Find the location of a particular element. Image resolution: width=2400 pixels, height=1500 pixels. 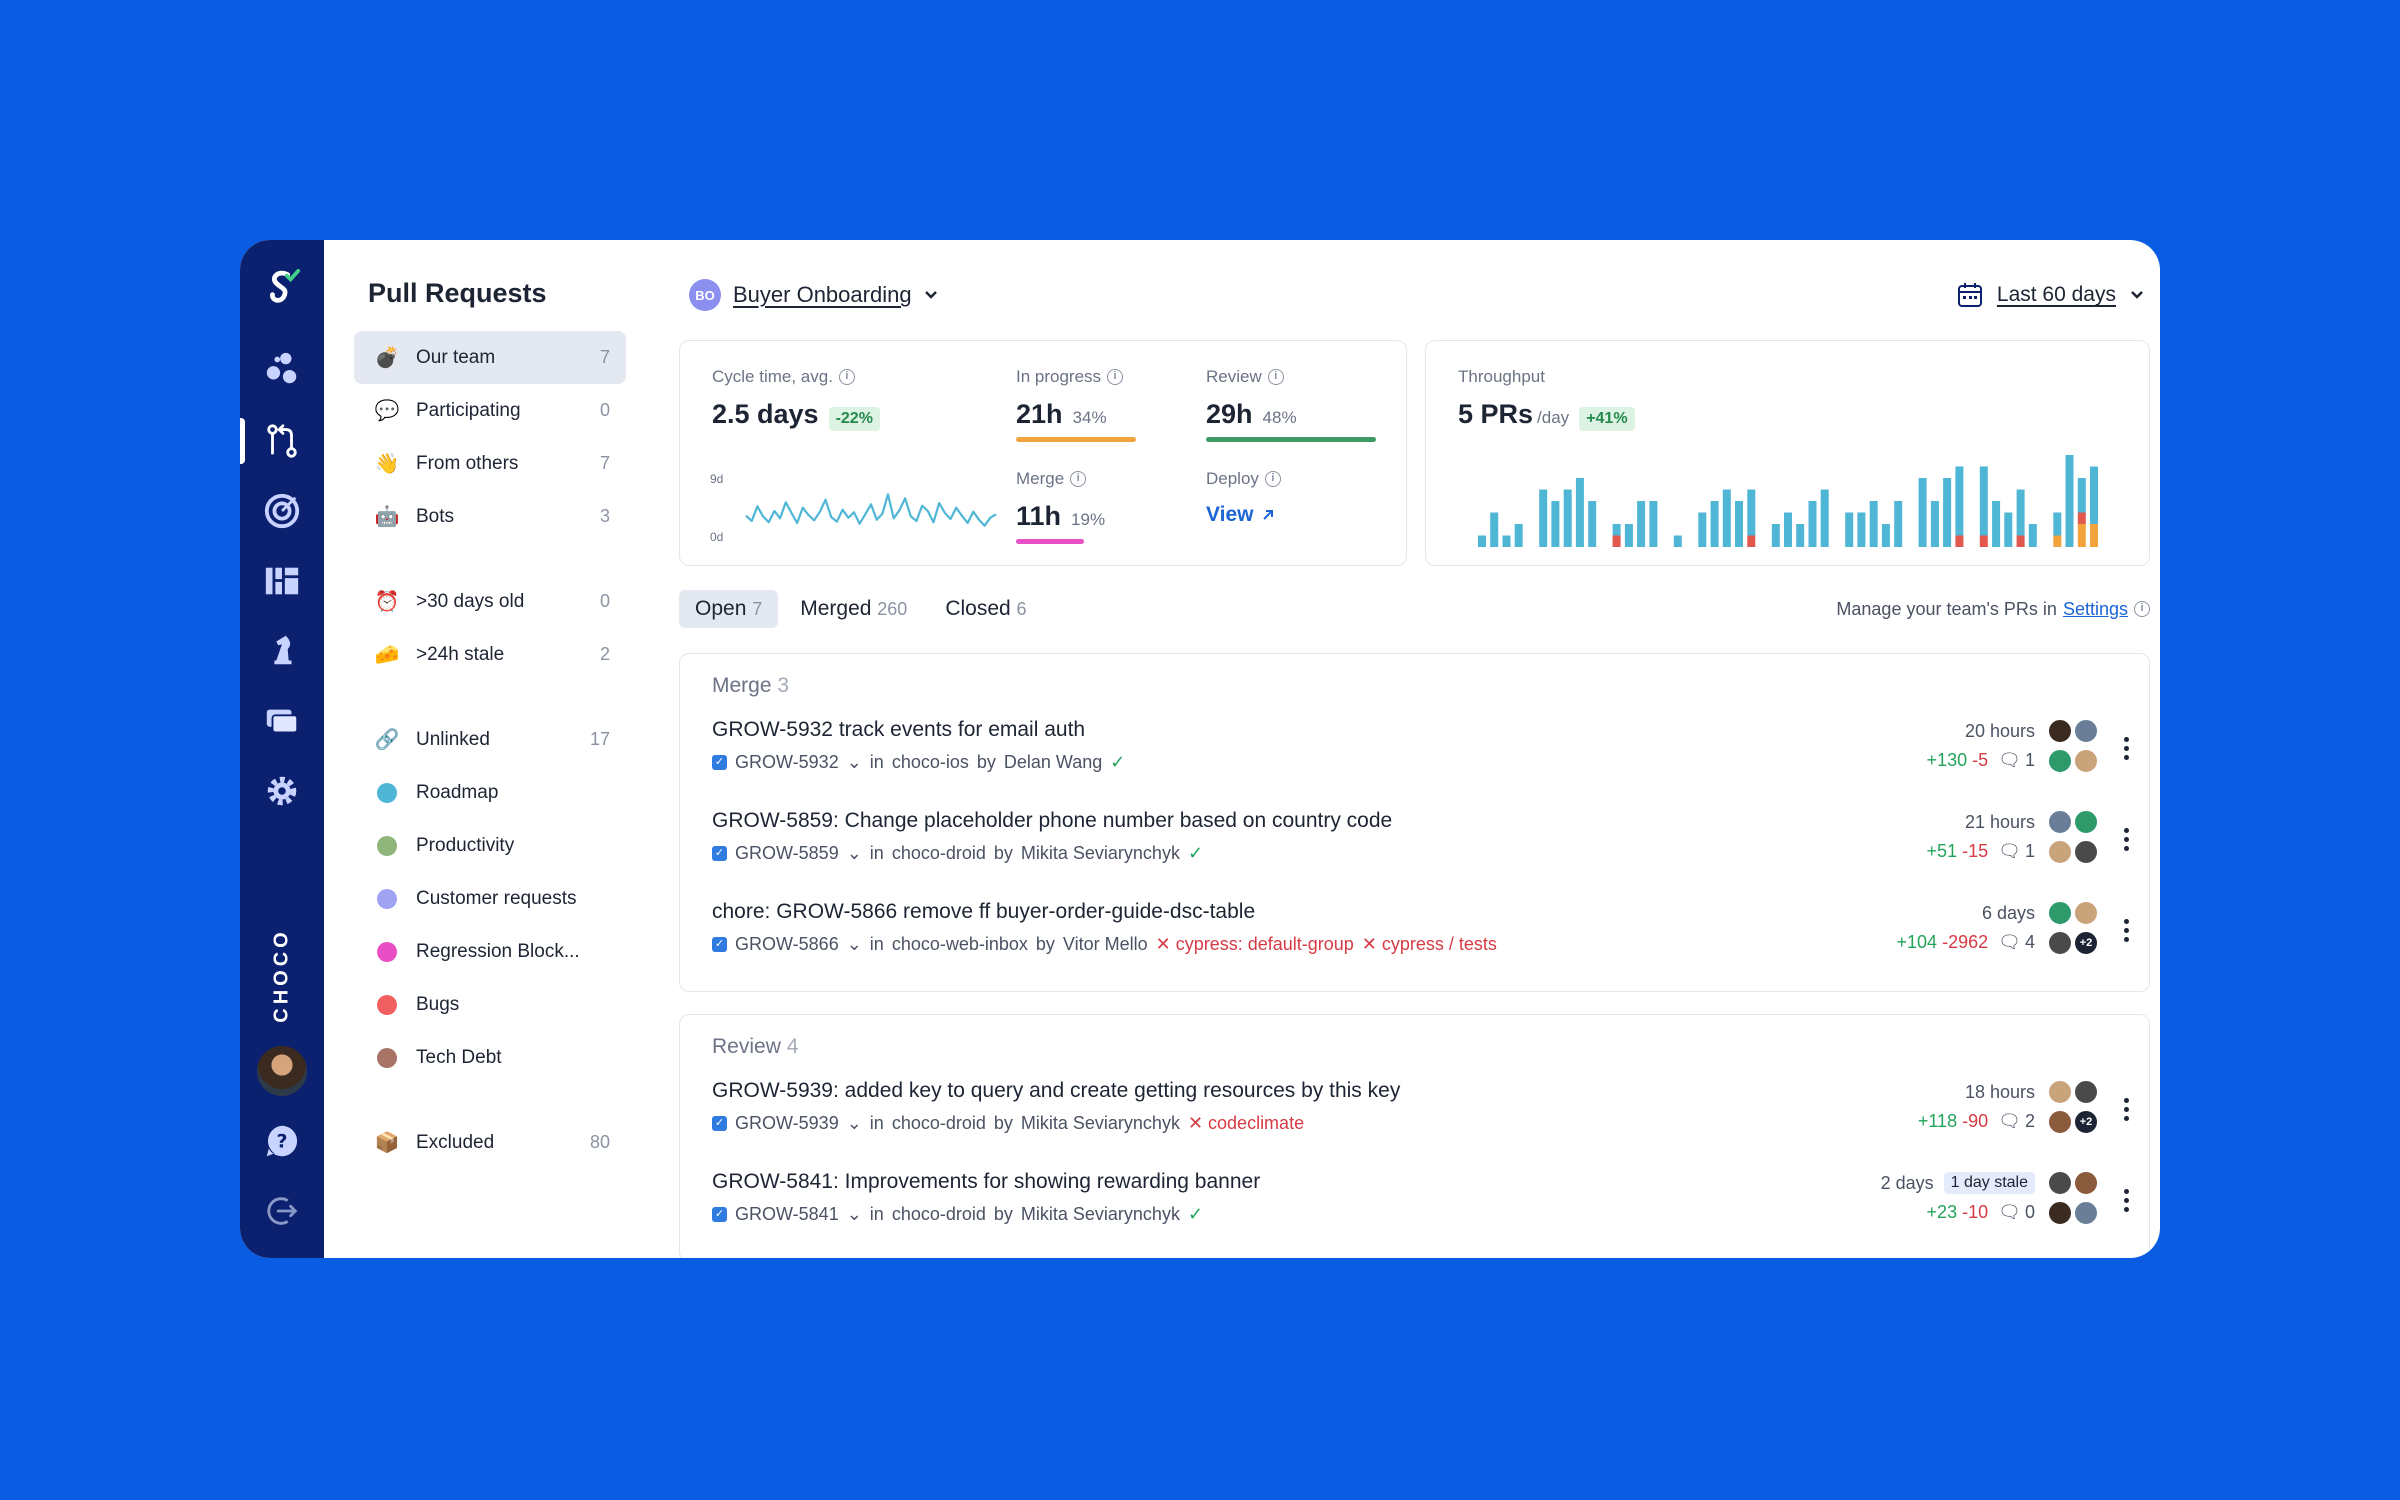

user-avatar is located at coordinates (282, 1071).